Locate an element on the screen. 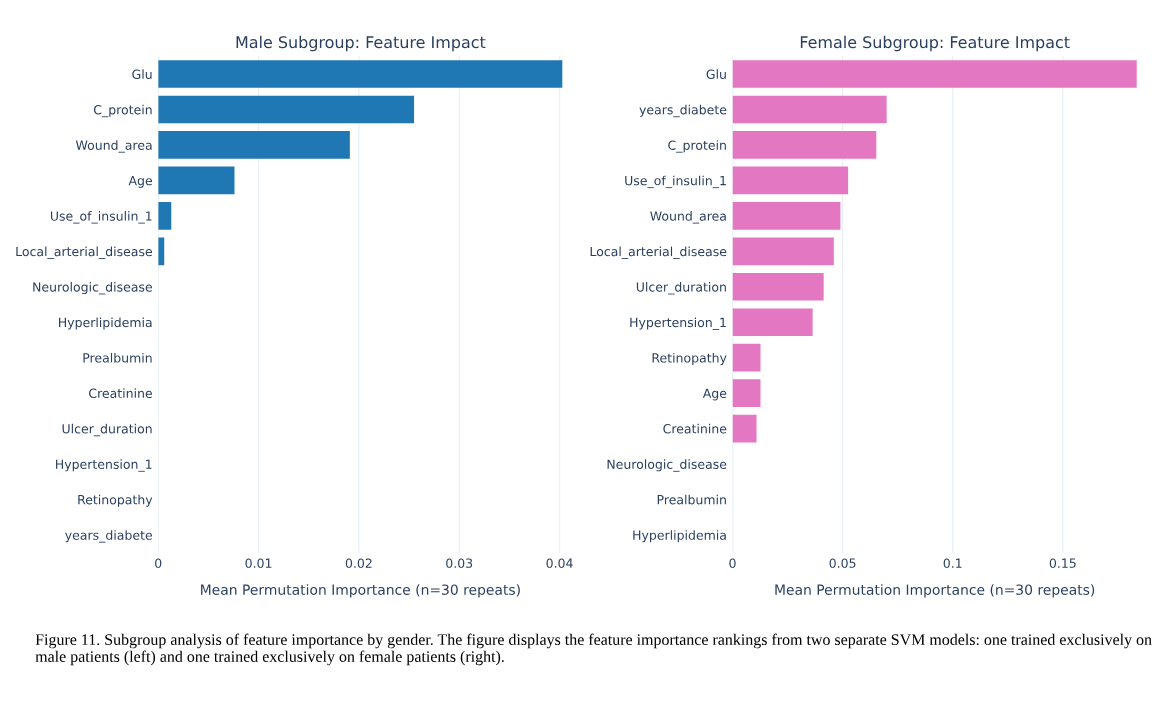 The image size is (1172, 704). x-tick-label: 0.05 is located at coordinates (842, 563).